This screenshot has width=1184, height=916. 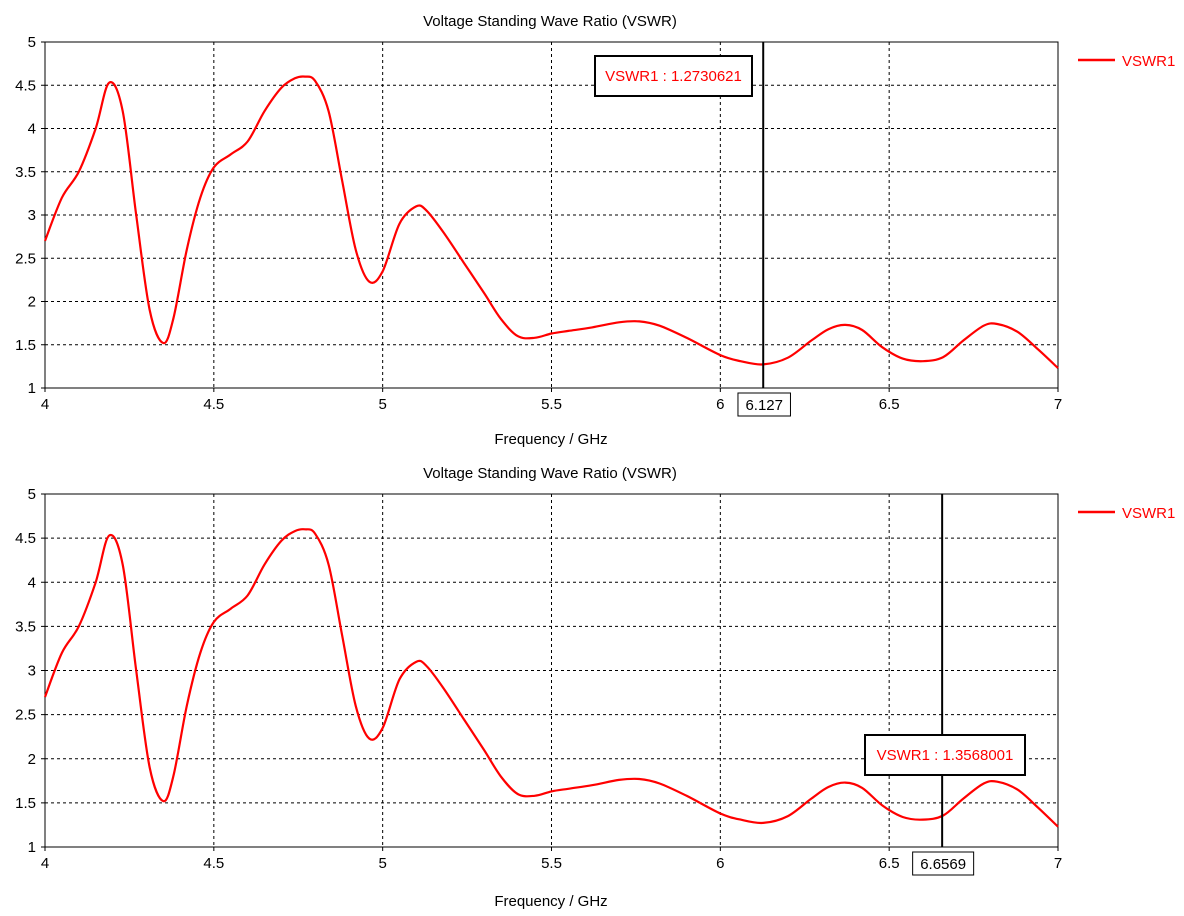 I want to click on marker-x-value: 6.6569, so click(x=943, y=864).